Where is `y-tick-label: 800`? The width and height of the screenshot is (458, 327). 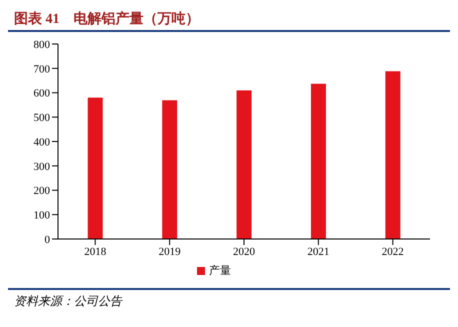 y-tick-label: 800 is located at coordinates (42, 44).